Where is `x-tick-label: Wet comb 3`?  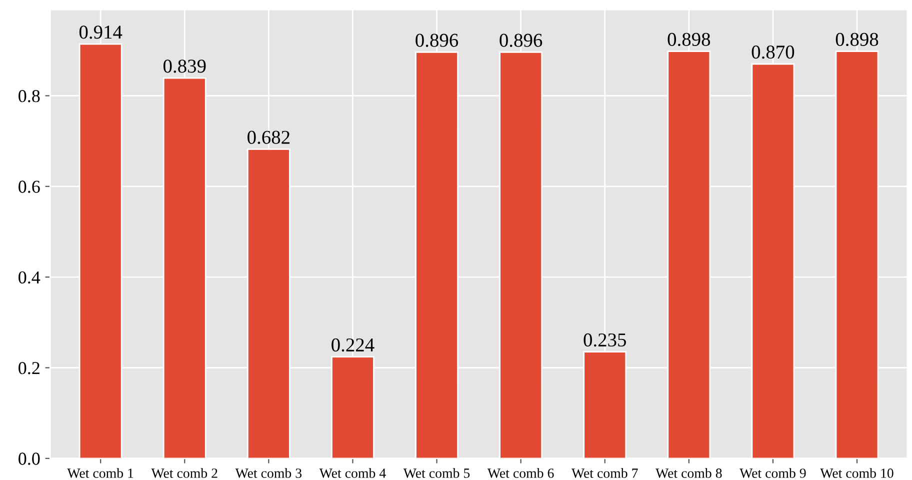 x-tick-label: Wet comb 3 is located at coordinates (268, 473).